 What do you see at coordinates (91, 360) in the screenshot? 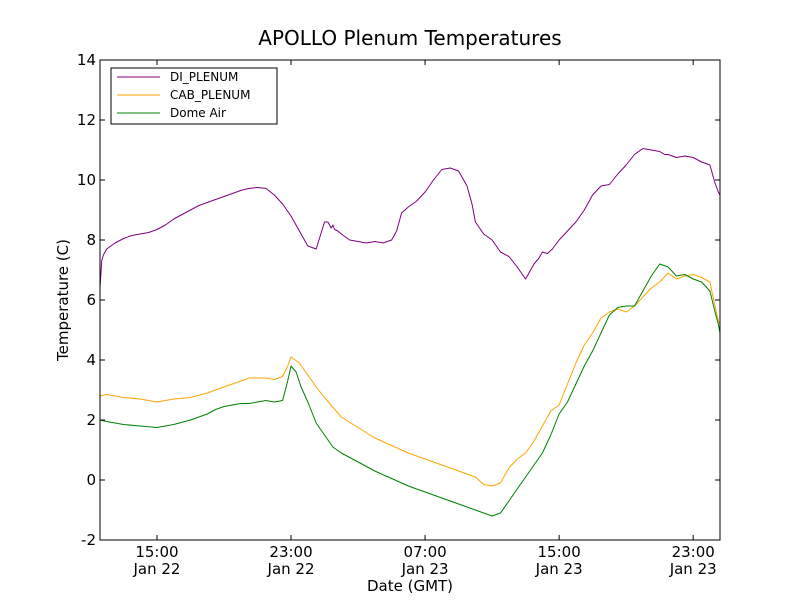
I see `y-tick-label: 4` at bounding box center [91, 360].